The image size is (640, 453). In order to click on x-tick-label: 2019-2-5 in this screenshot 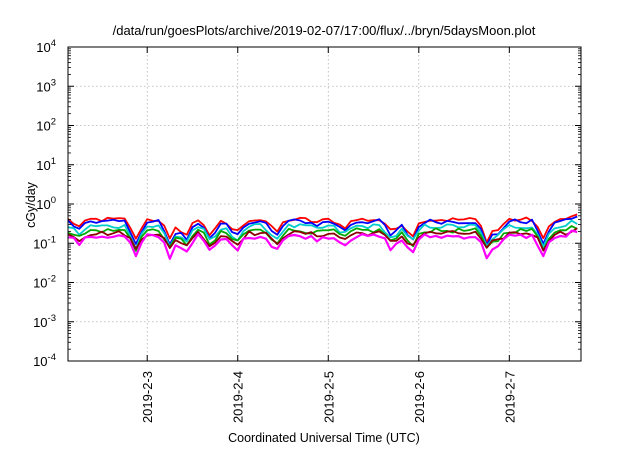, I will do `click(328, 397)`.